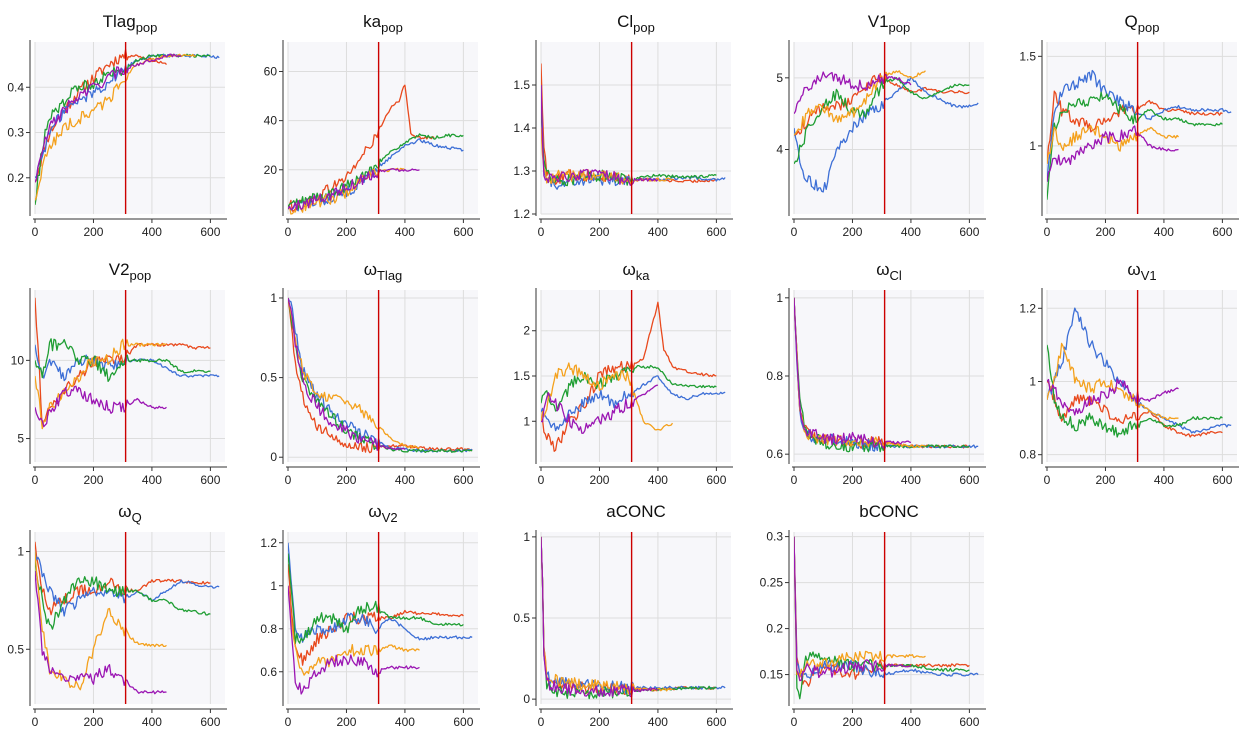 This screenshot has width=1257, height=732. Describe the element at coordinates (636, 271) in the screenshot. I see `panel-title: ωka` at that location.